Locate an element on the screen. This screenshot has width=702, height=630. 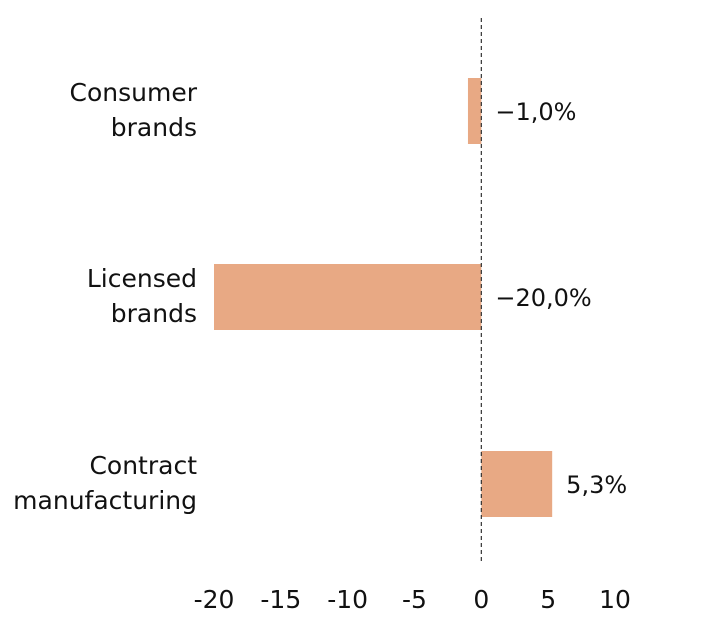
category-label-line: Consumer is located at coordinates (134, 92).